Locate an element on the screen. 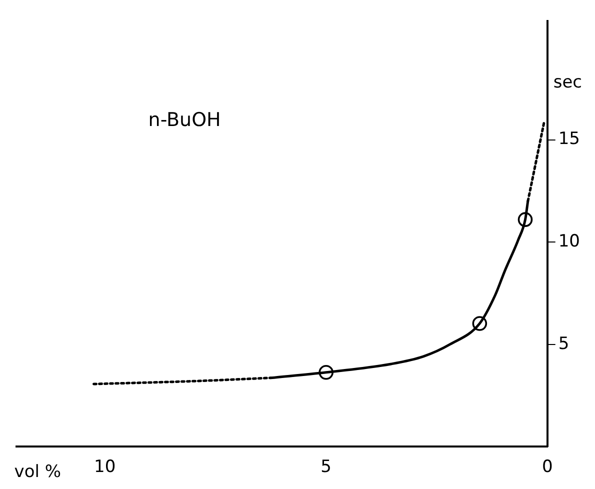 This screenshot has width=595, height=489. y-axis-title: sec is located at coordinates (567, 82).